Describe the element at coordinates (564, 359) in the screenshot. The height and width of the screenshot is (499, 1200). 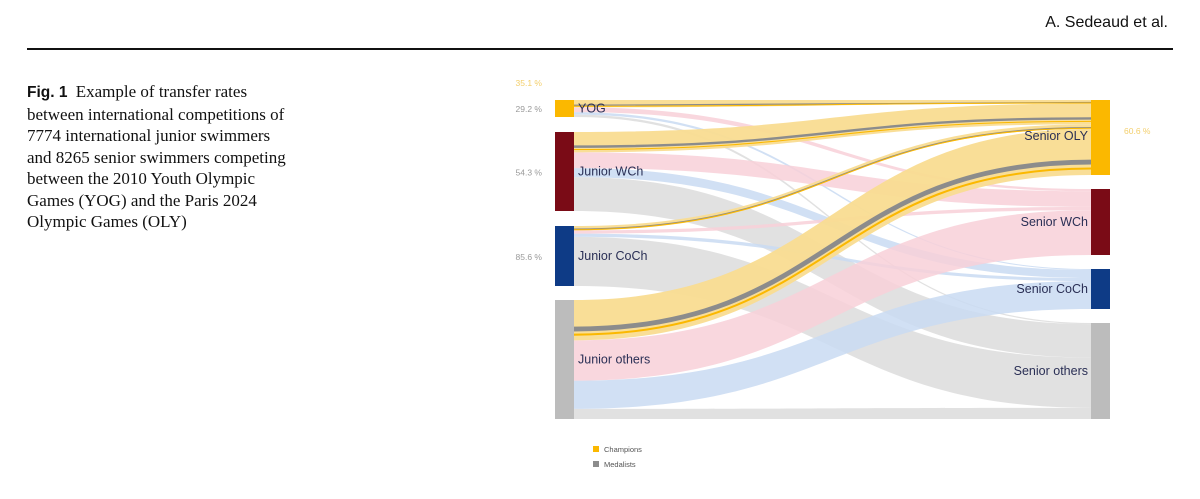
I see `source-node-jothers` at that location.